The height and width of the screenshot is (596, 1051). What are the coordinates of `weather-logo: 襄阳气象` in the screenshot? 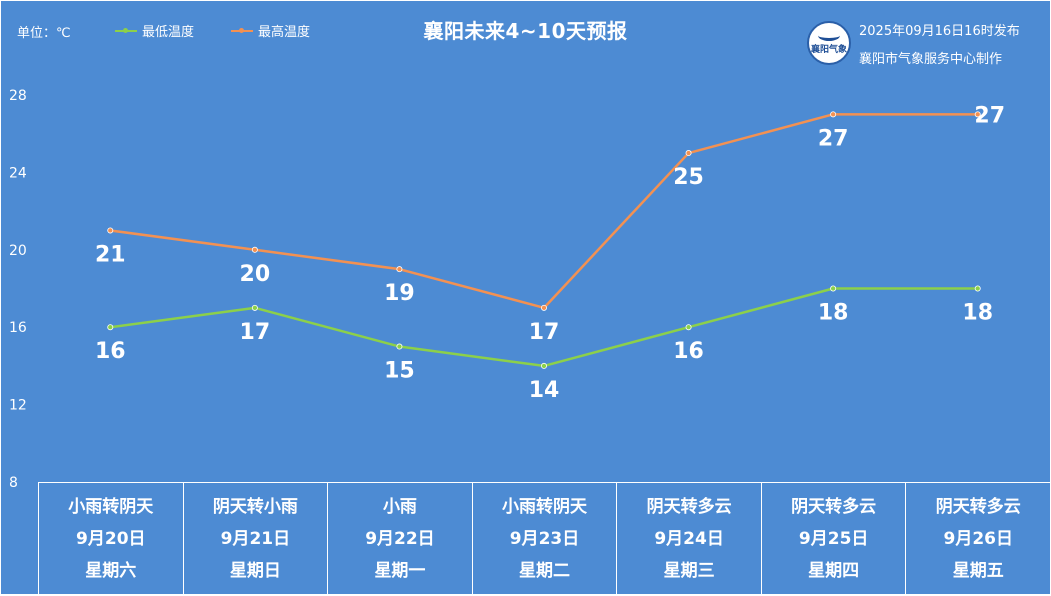 It's located at (829, 43).